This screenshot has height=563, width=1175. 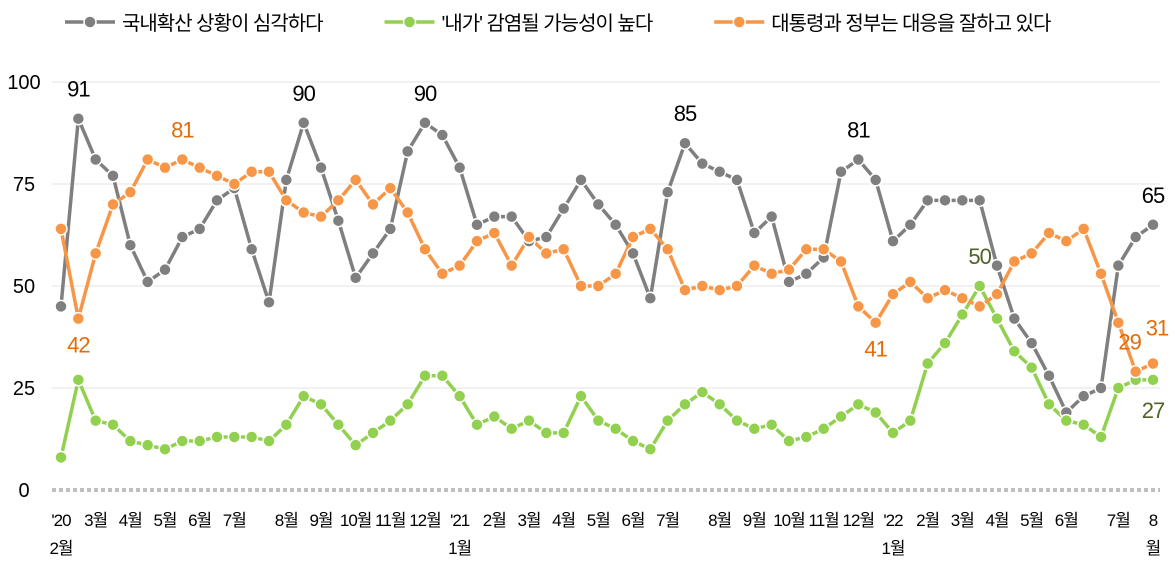 What do you see at coordinates (24, 287) in the screenshot?
I see `y-tick-label: 50` at bounding box center [24, 287].